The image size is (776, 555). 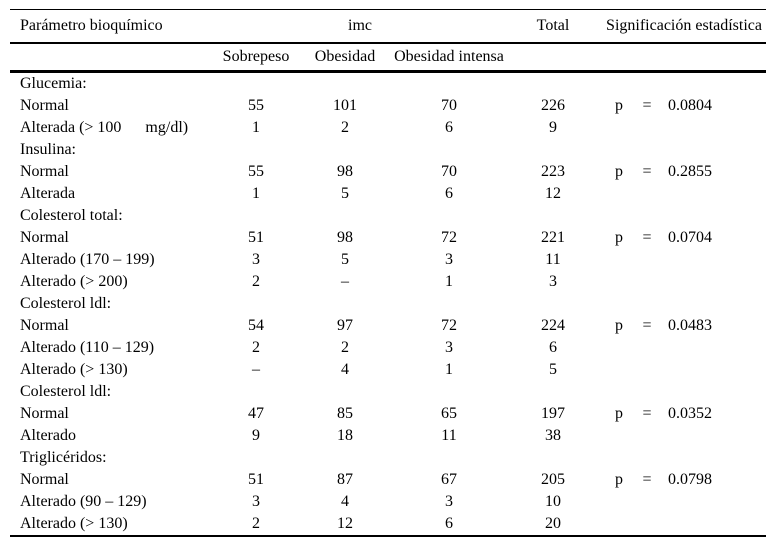 I want to click on cell-sobrepeso: 51, so click(x=256, y=237).